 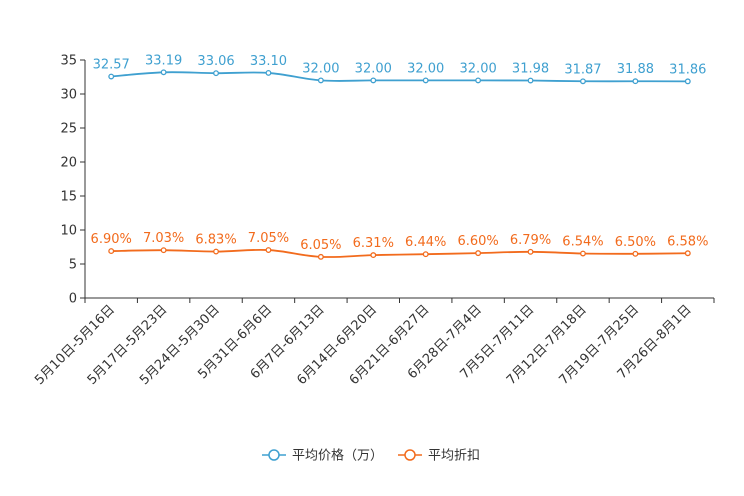 What do you see at coordinates (425, 242) in the screenshot?
I see `data-label: 6.44%` at bounding box center [425, 242].